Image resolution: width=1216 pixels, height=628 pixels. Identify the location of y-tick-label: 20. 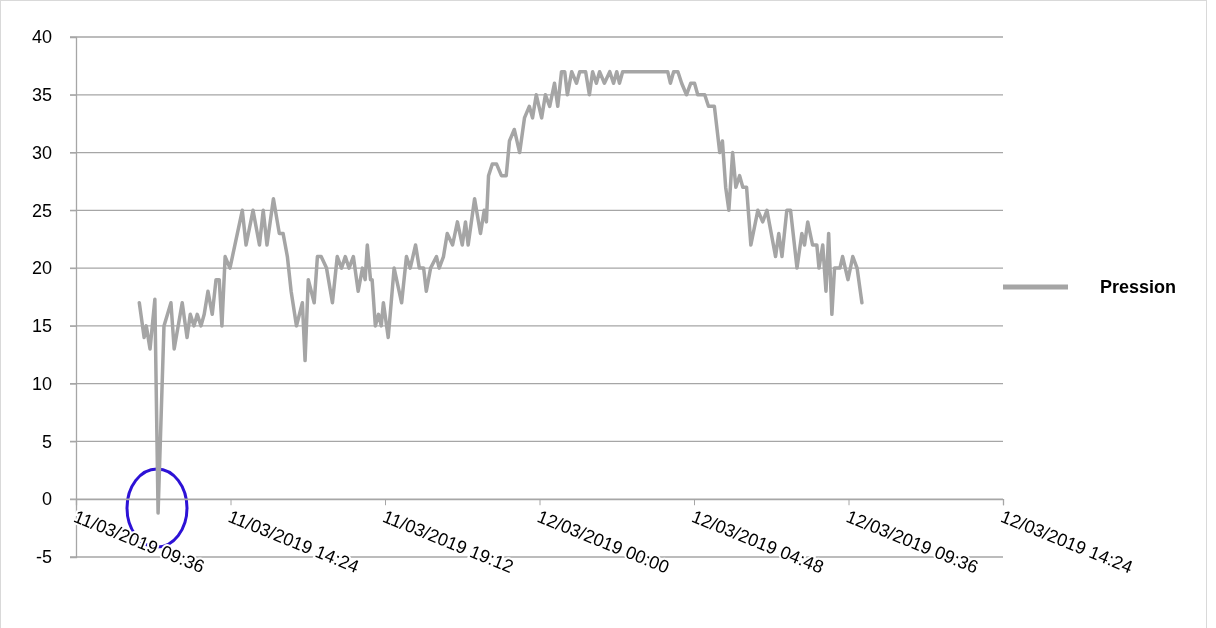
(41, 268).